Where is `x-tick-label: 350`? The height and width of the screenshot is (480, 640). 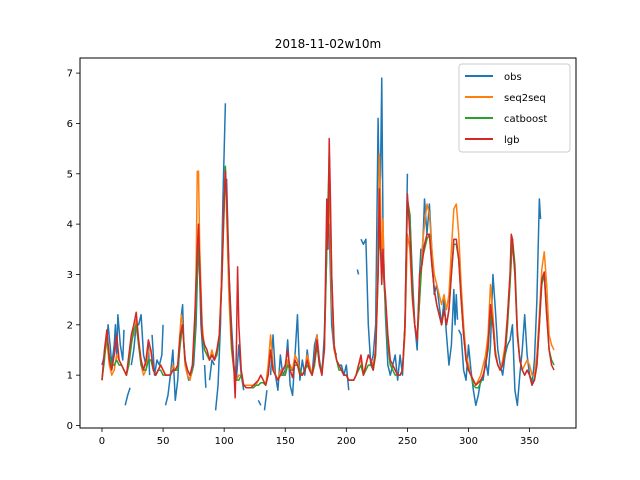 x-tick-label: 350 is located at coordinates (529, 441).